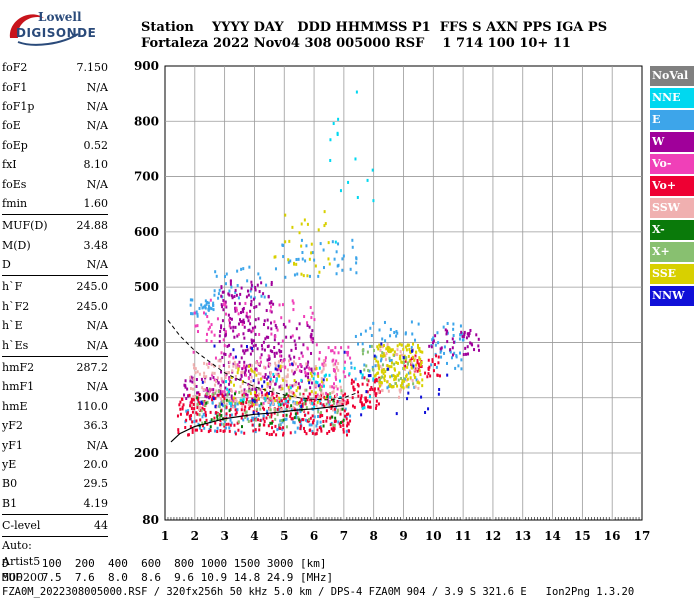  I want to click on legend-item: E, so click(672, 120).